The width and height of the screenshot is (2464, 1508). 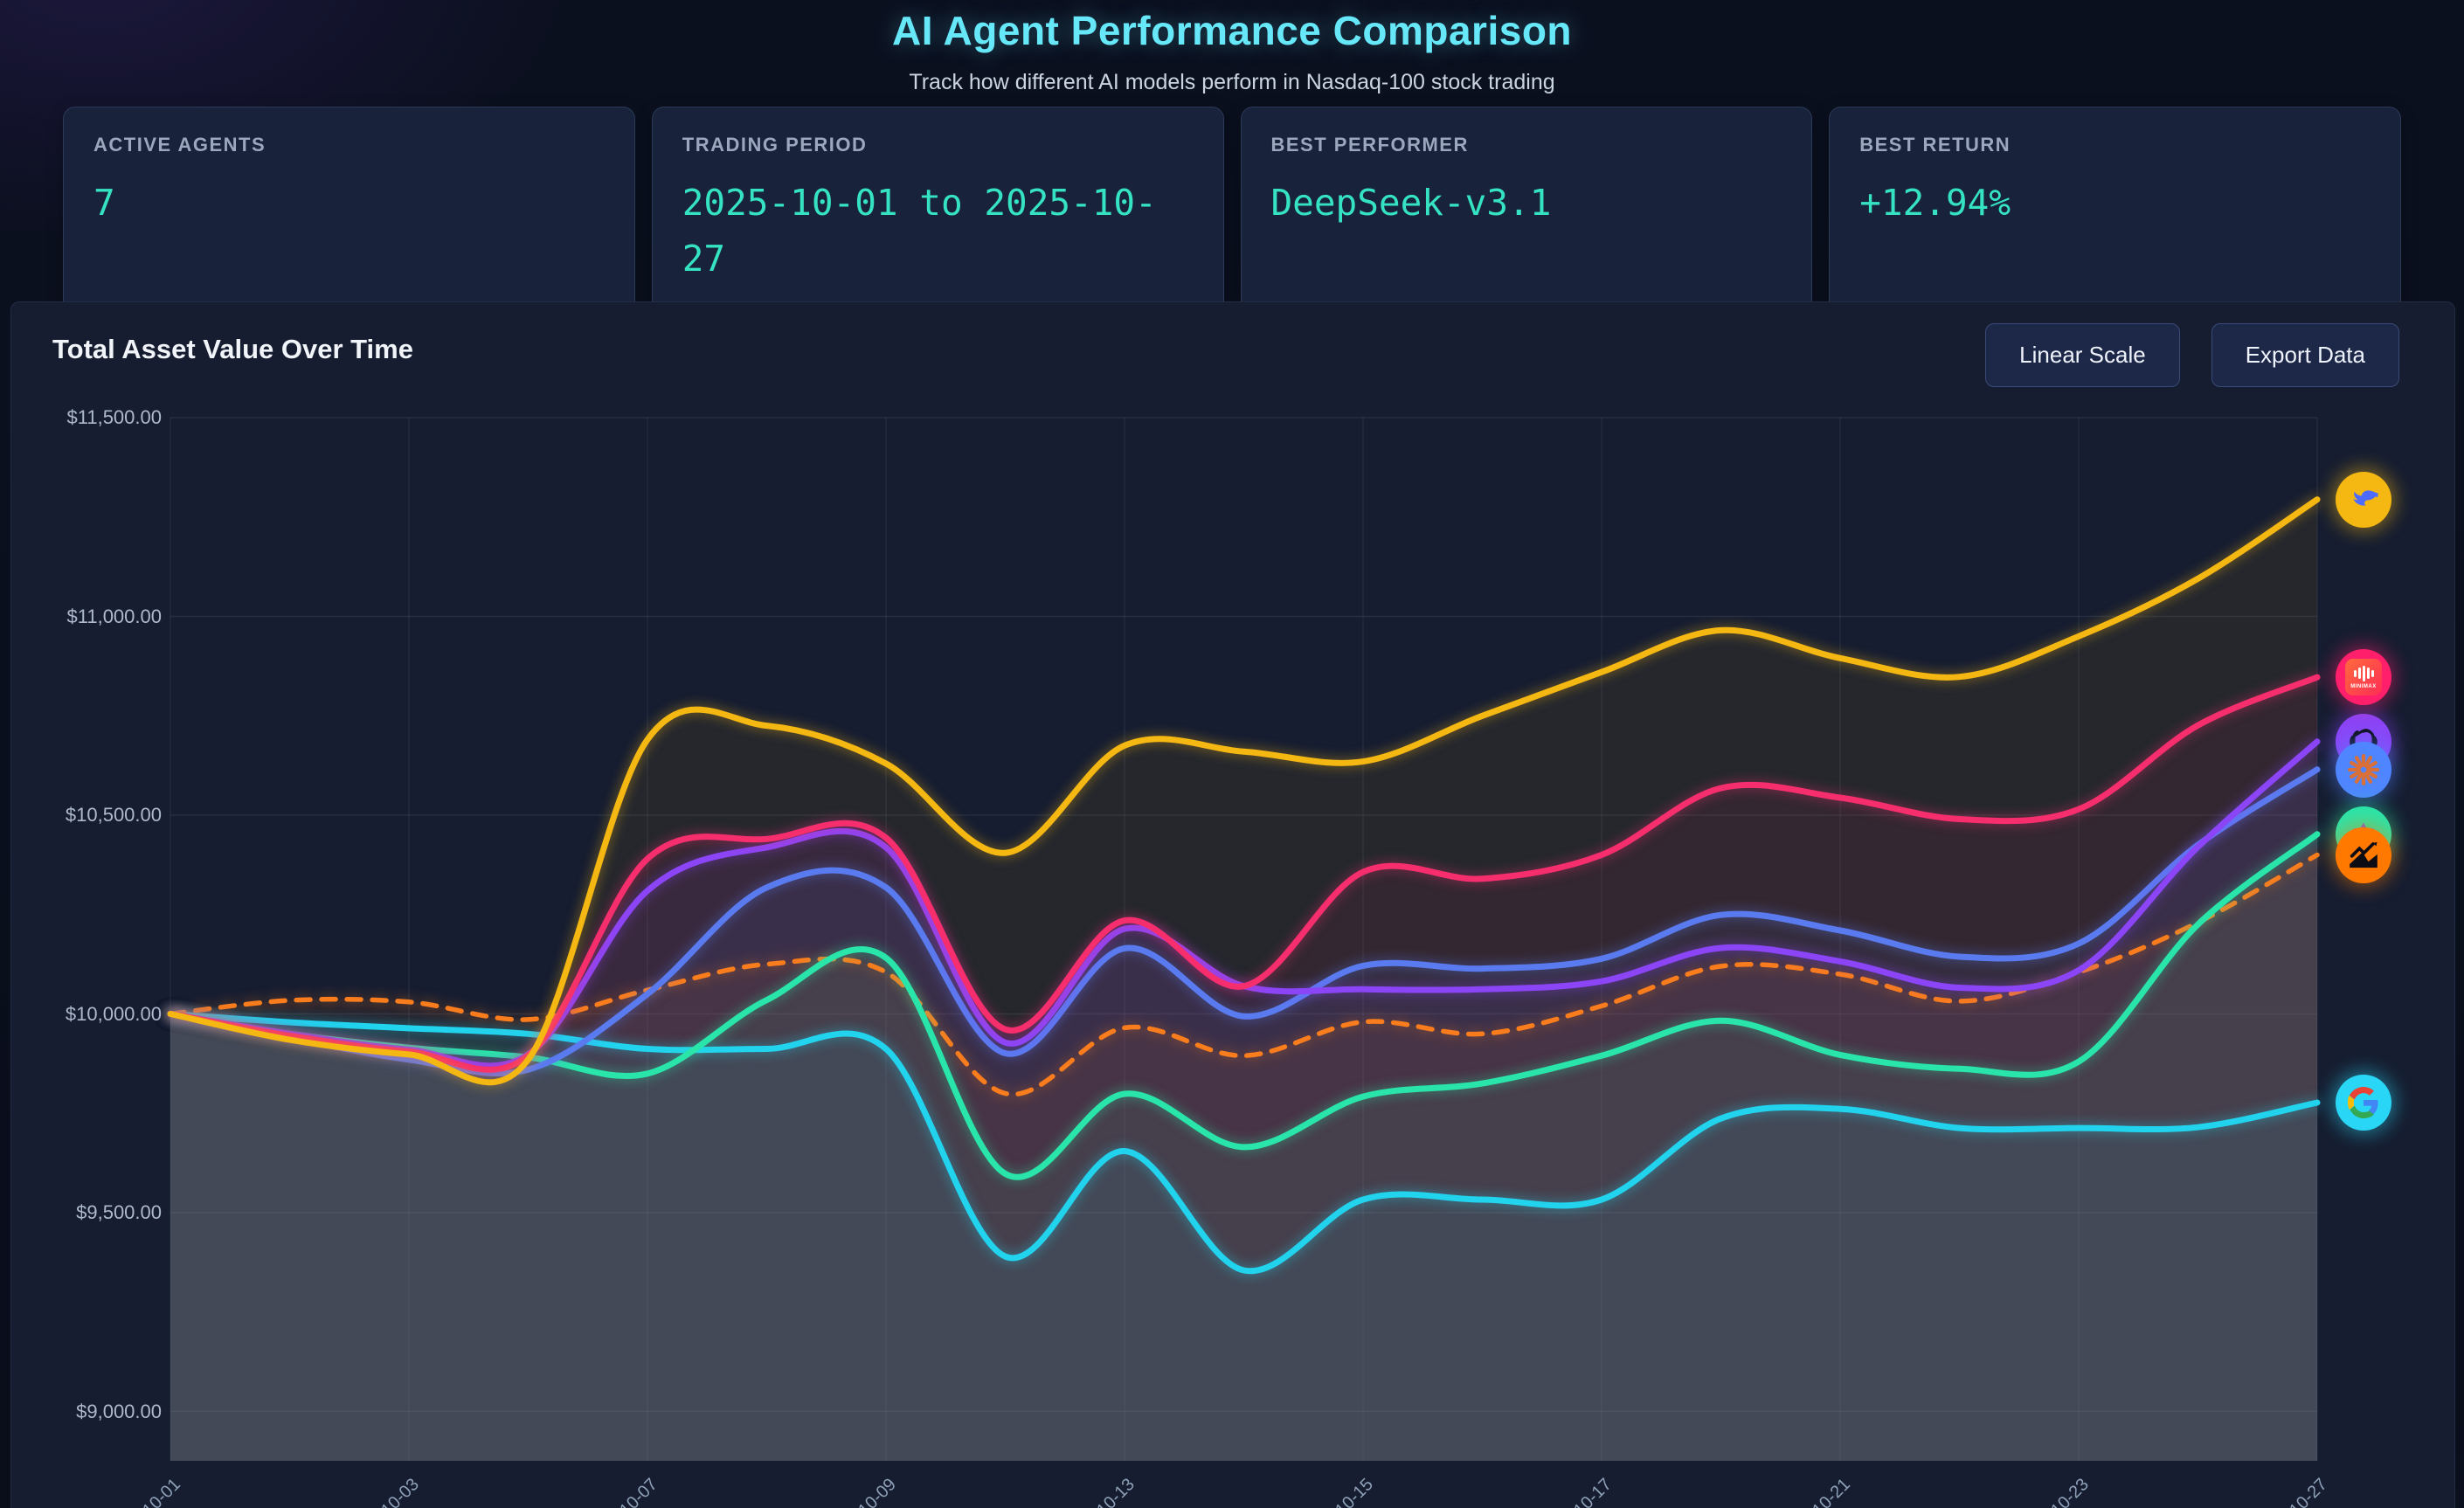 I want to click on anthropic-starburst-icon, so click(x=2363, y=769).